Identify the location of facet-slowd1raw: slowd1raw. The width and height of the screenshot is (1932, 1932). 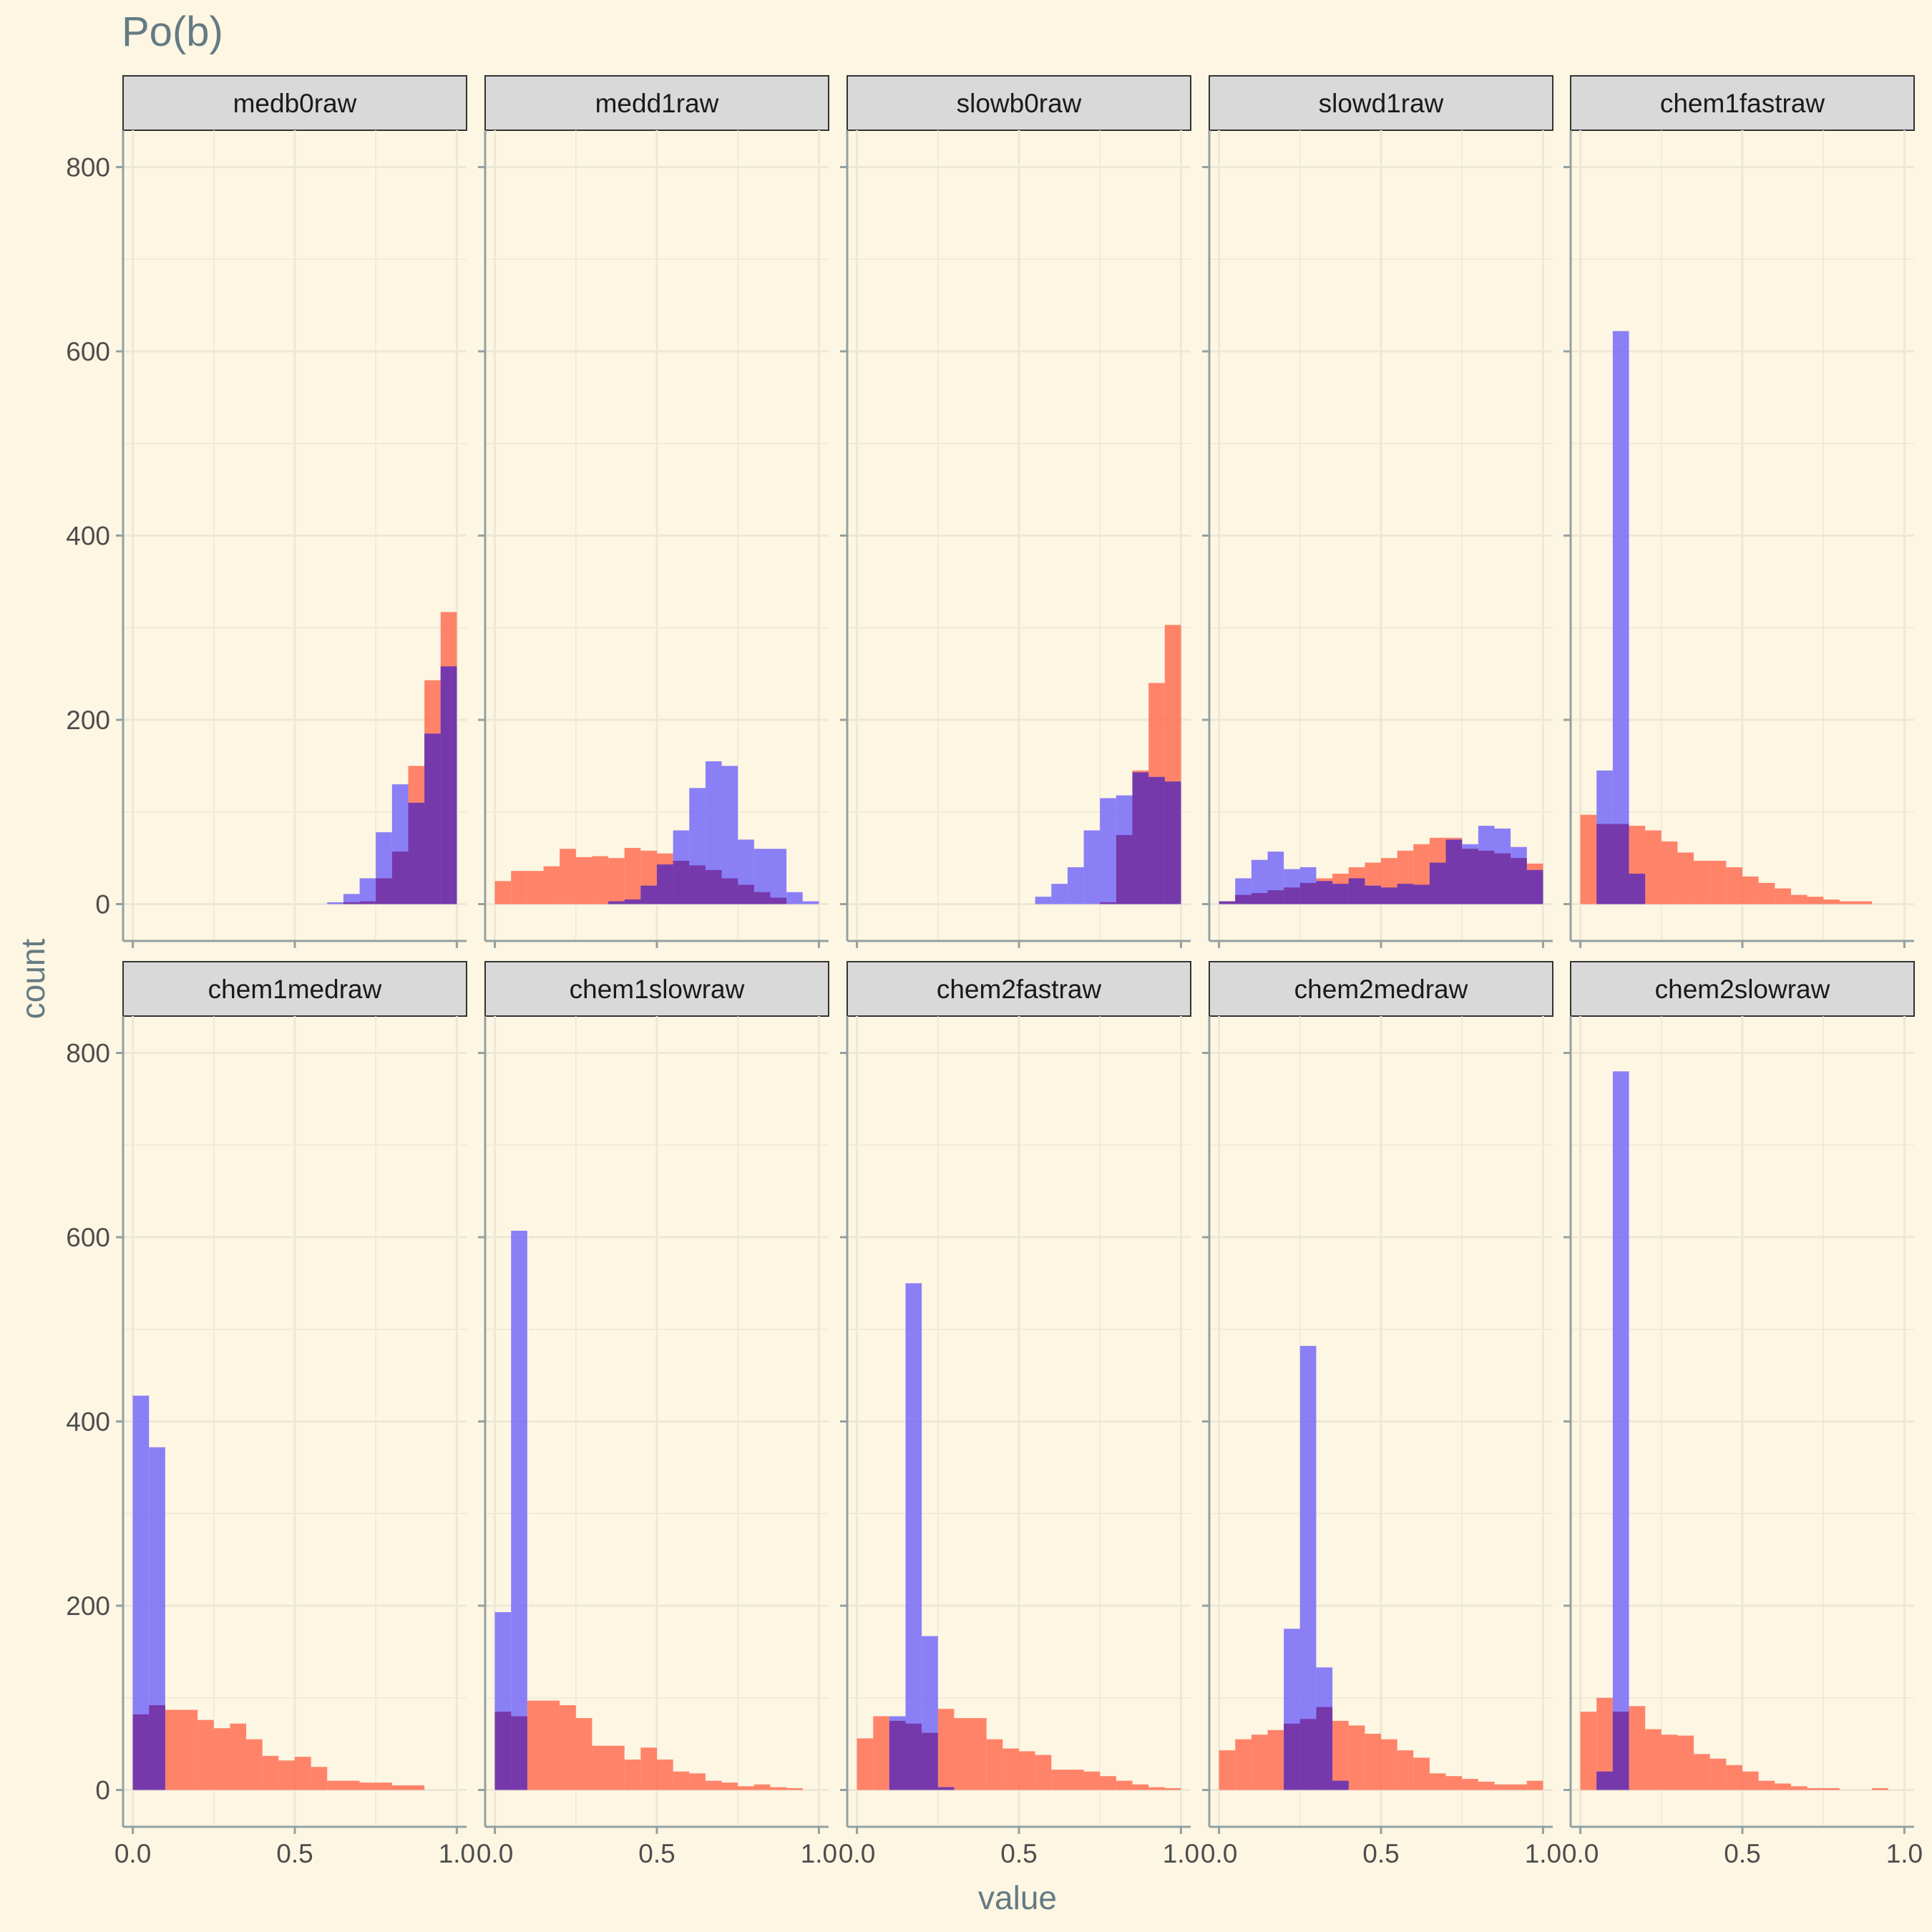
(1377, 511).